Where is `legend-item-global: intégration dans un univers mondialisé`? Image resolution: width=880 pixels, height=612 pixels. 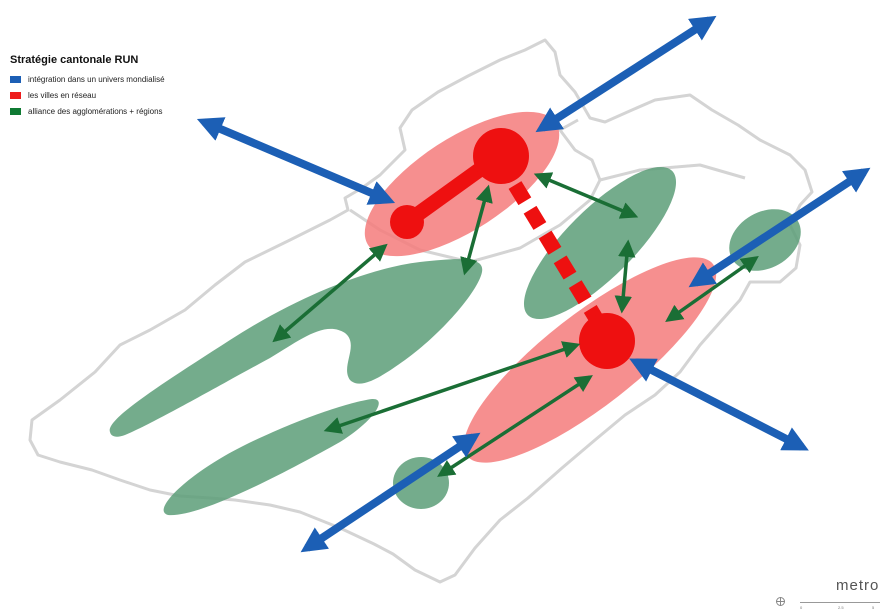 legend-item-global: intégration dans un univers mondialisé is located at coordinates (87, 79).